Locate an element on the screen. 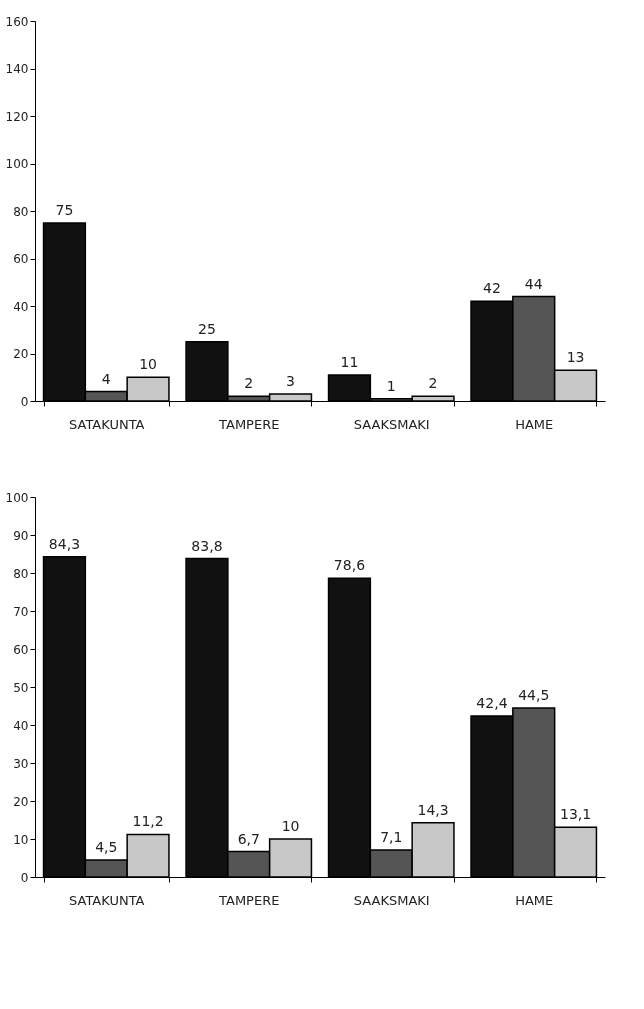 The image size is (644, 1009). data-label: 42,4 is located at coordinates (492, 702).